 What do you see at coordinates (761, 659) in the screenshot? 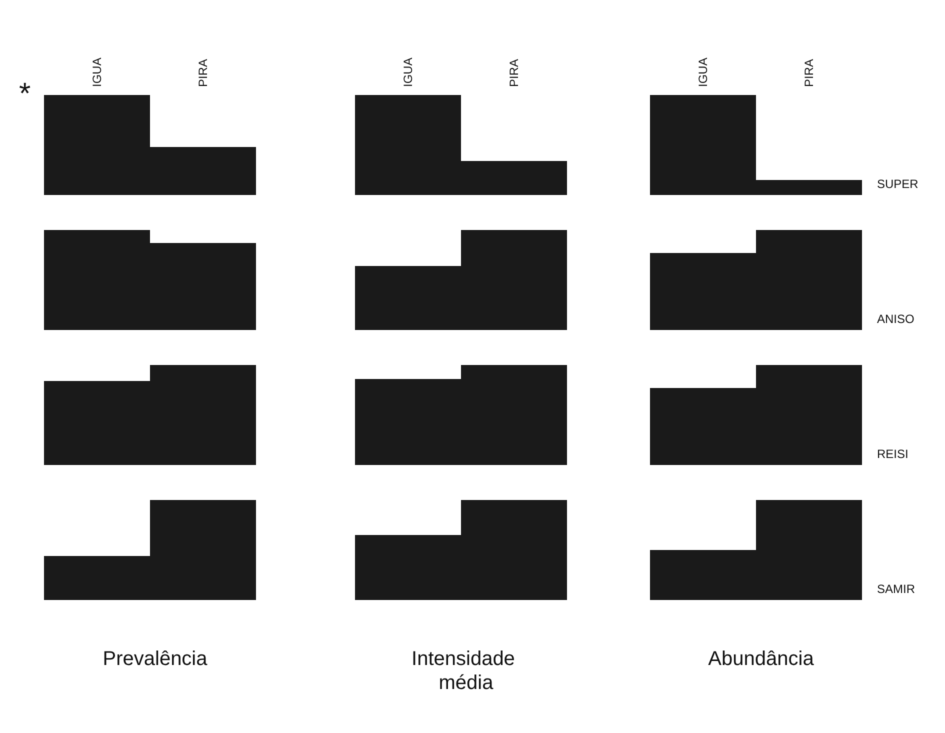
I see `x-axis-title: Abundância` at bounding box center [761, 659].